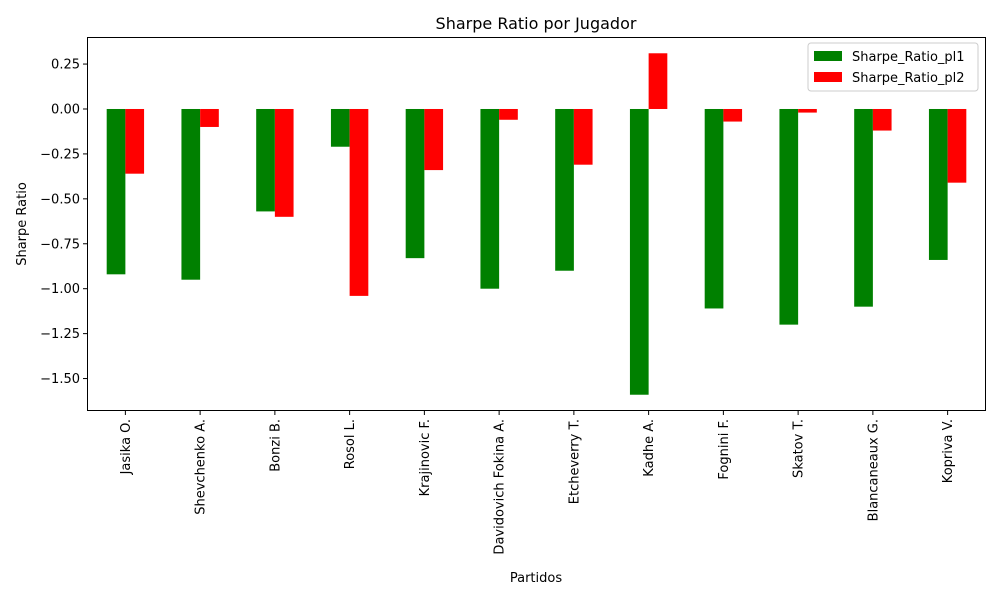  Describe the element at coordinates (873, 470) in the screenshot. I see `x-tick-label: Blancaneaux G.` at that location.